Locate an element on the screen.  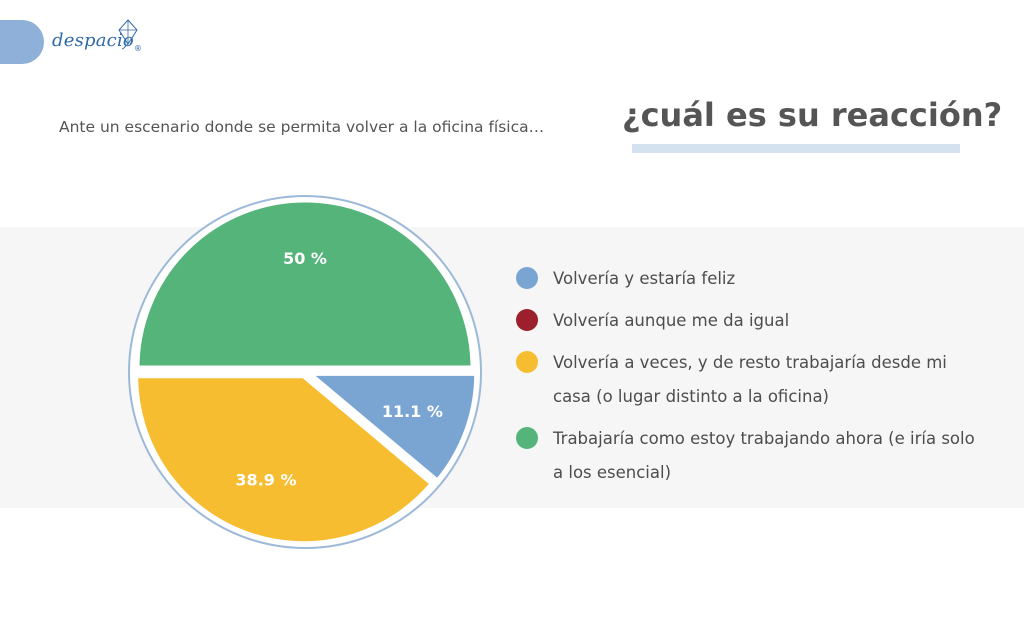
kite-icon is located at coordinates (128, 34).